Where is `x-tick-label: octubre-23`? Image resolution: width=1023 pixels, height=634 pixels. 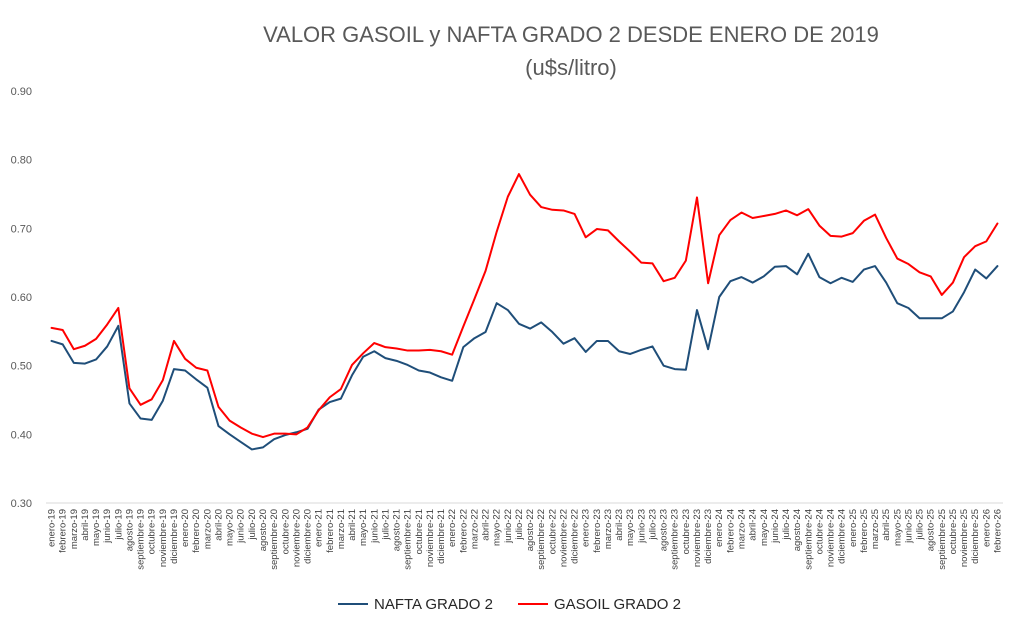
x-tick-label: octubre-23 is located at coordinates (686, 531).